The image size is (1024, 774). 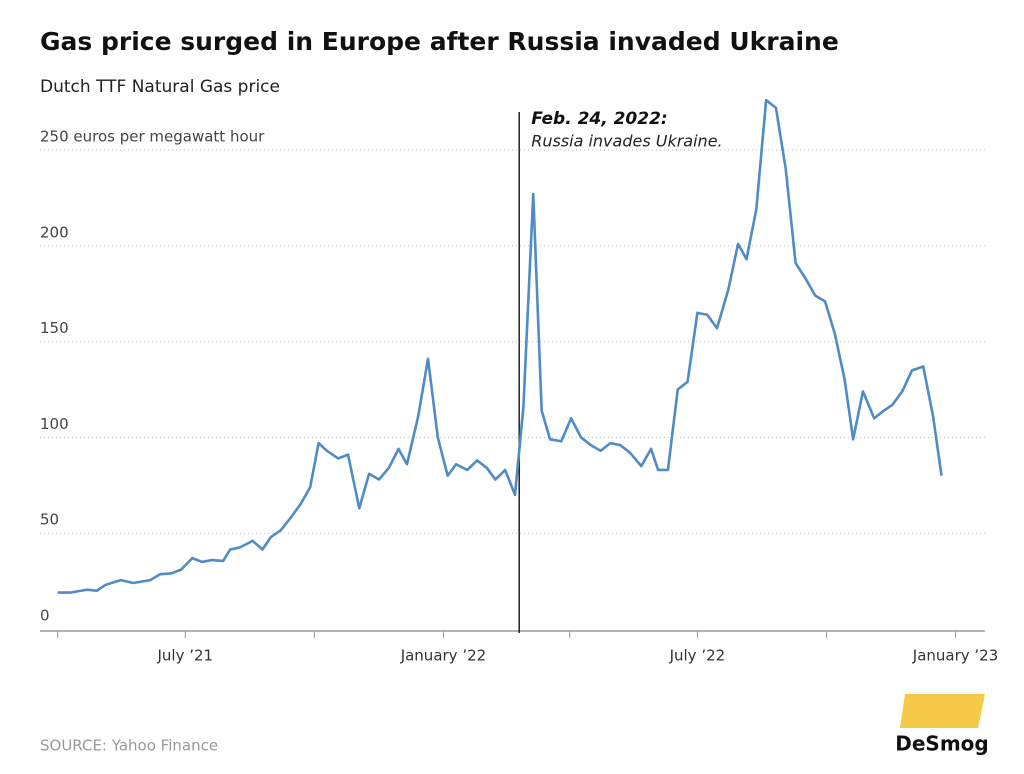 I want to click on y-tick-label: 100, so click(x=54, y=424).